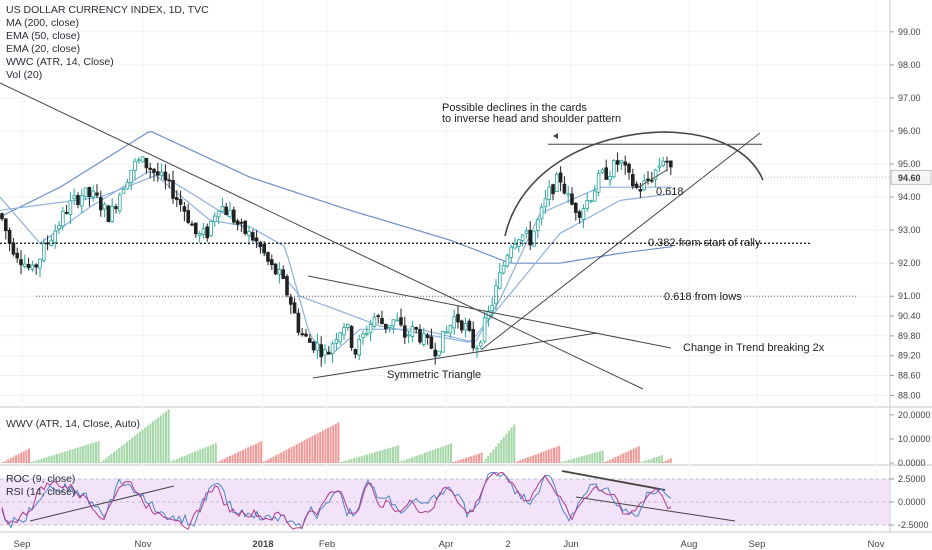 The image size is (932, 550). Describe the element at coordinates (42, 23) in the screenshot. I see `legend-ma200: MA (200, close)` at that location.